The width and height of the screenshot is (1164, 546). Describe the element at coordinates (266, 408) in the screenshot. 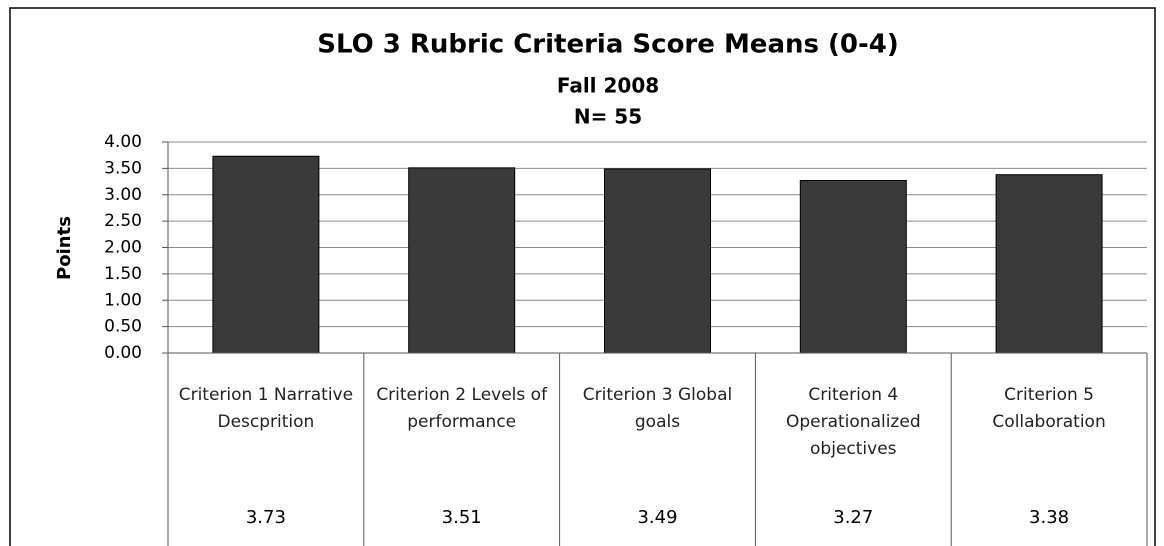

I see `category-label: Criterion 1 Narrative Descprition` at that location.